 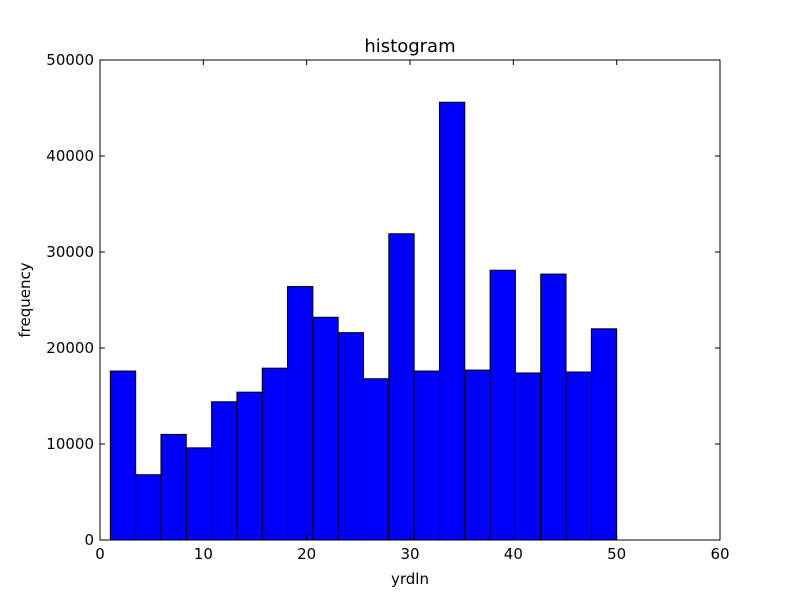 What do you see at coordinates (70, 444) in the screenshot?
I see `y-tick-label: 10000` at bounding box center [70, 444].